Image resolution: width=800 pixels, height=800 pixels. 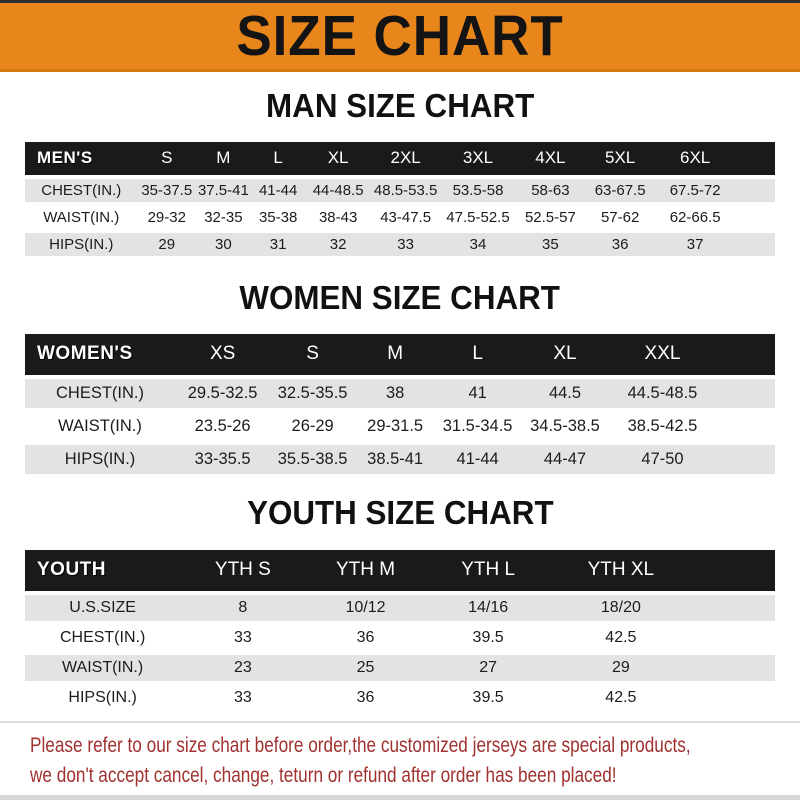 What do you see at coordinates (488, 697) in the screenshot?
I see `size-value: 39.5` at bounding box center [488, 697].